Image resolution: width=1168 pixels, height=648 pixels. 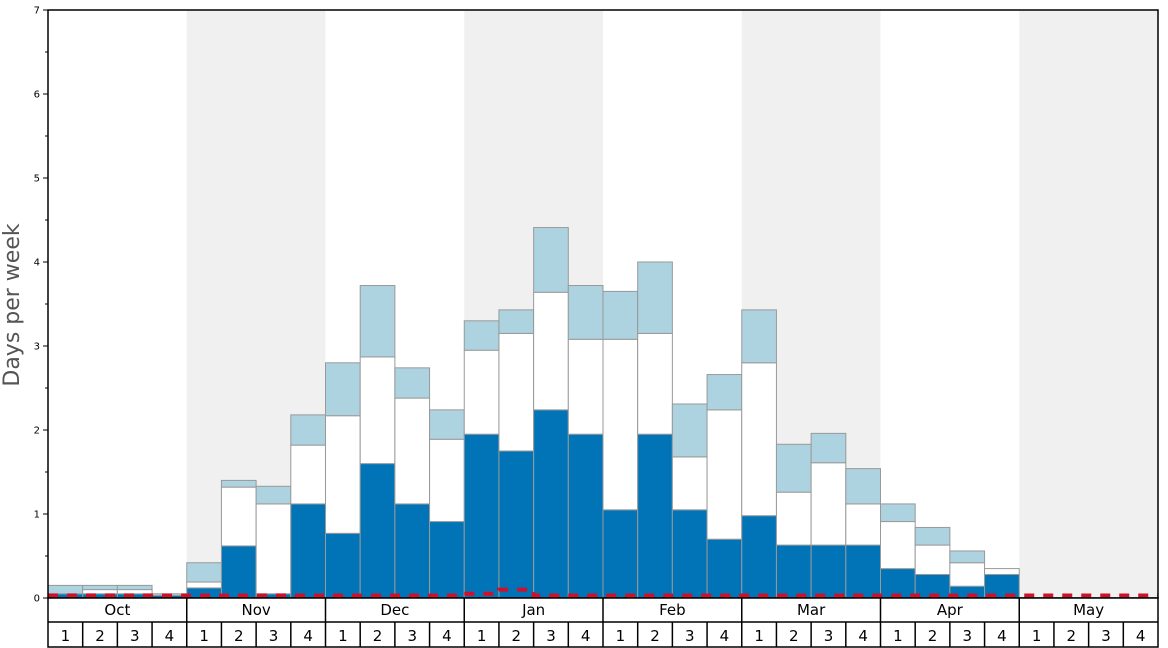 What do you see at coordinates (533, 610) in the screenshot?
I see `month-label: Jan` at bounding box center [533, 610].